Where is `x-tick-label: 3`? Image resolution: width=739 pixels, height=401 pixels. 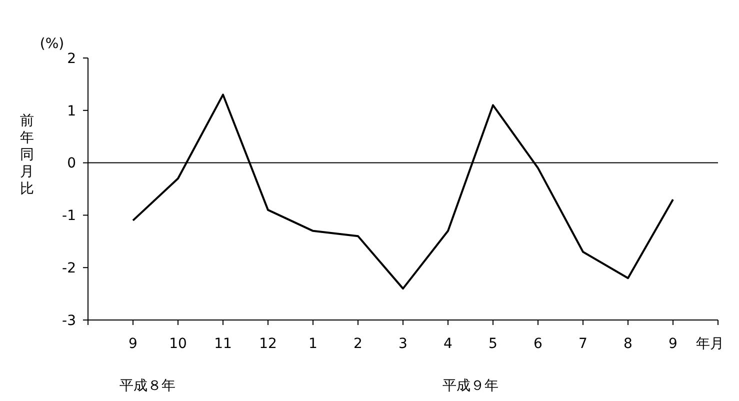 x-tick-label: 3 is located at coordinates (403, 344).